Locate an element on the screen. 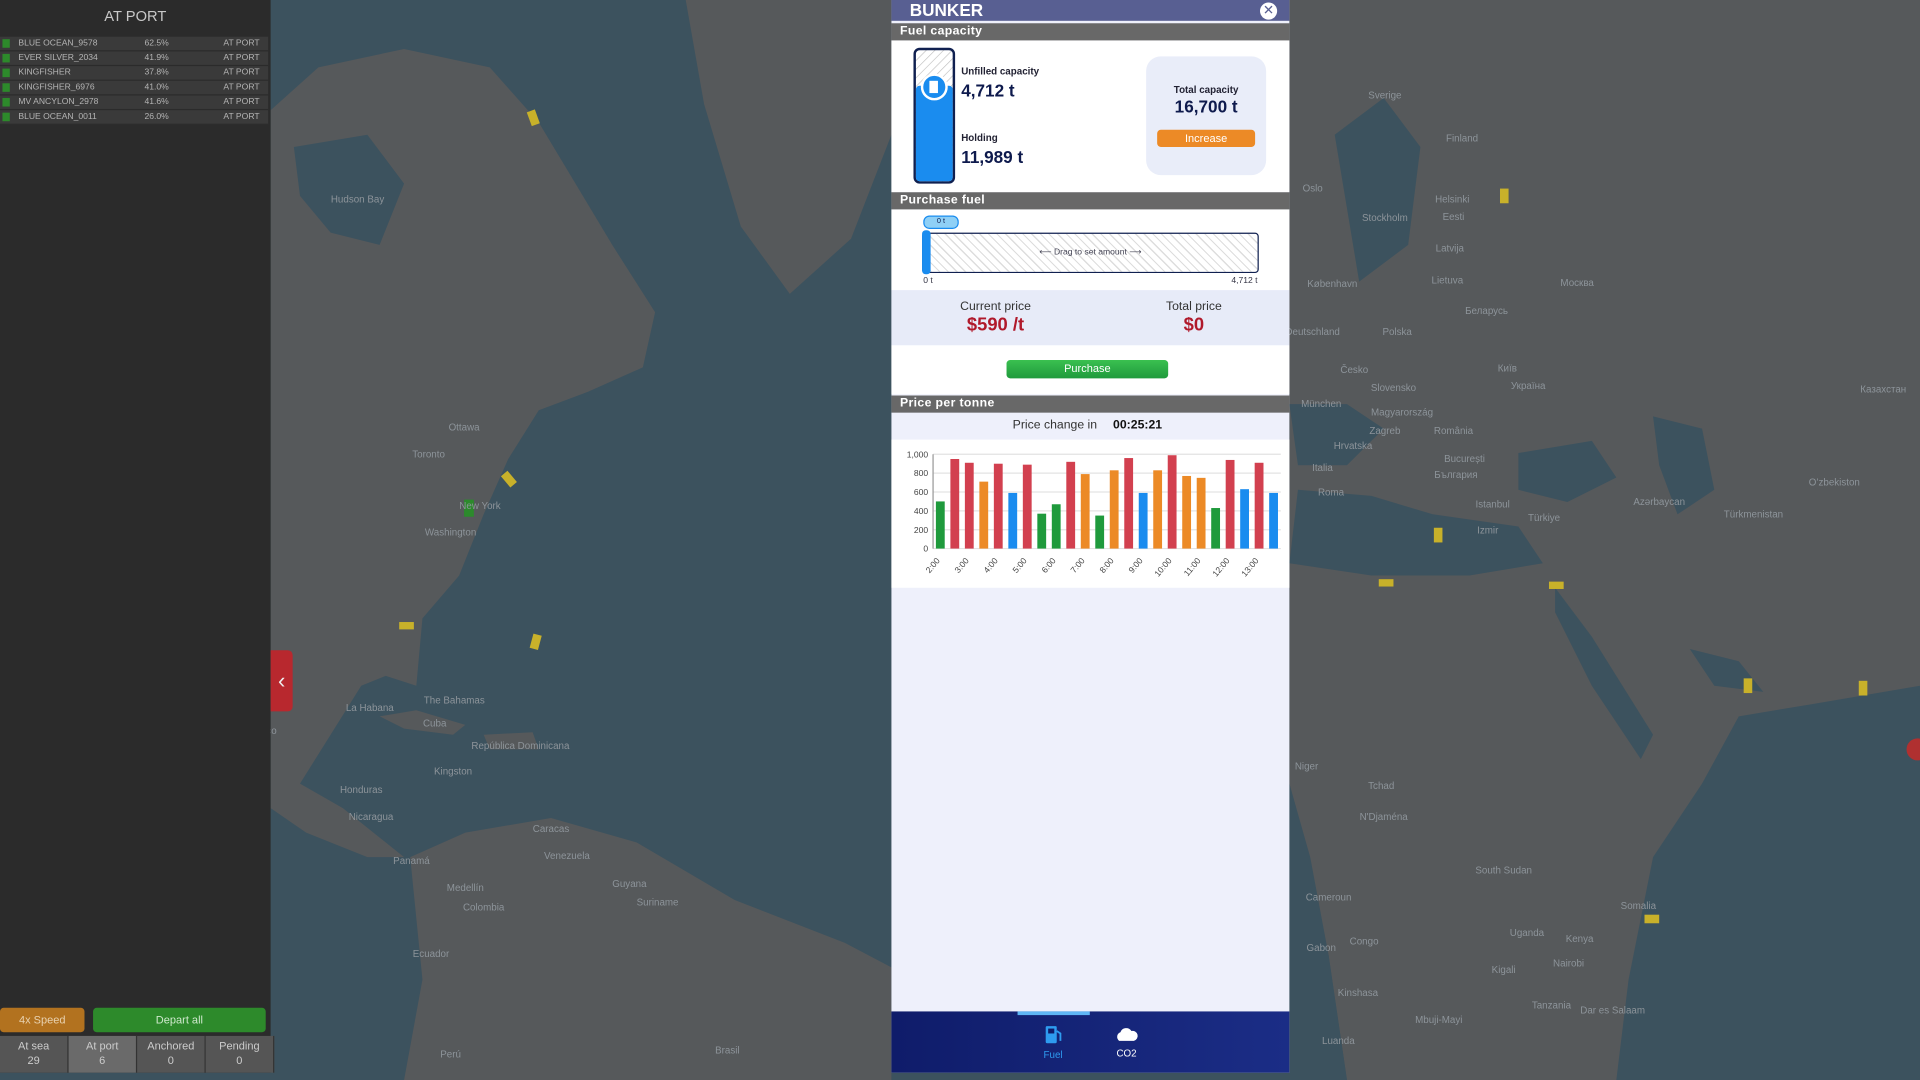  map-label: Cameroun is located at coordinates (1328, 898).